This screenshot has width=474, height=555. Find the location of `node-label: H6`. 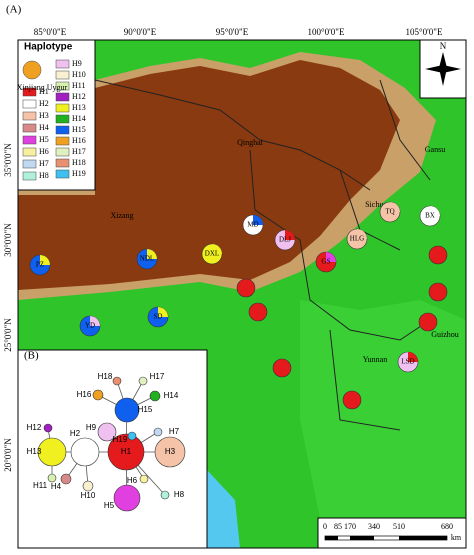

node-label: H6 is located at coordinates (132, 480).